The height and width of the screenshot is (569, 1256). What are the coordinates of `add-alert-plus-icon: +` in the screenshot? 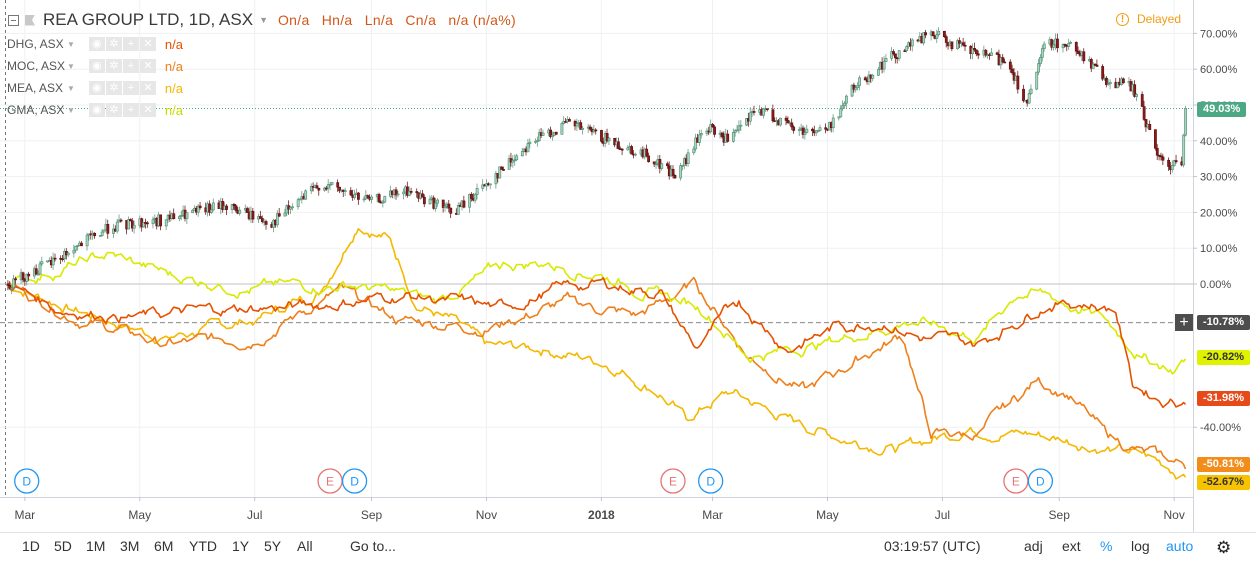 It's located at (1184, 322).